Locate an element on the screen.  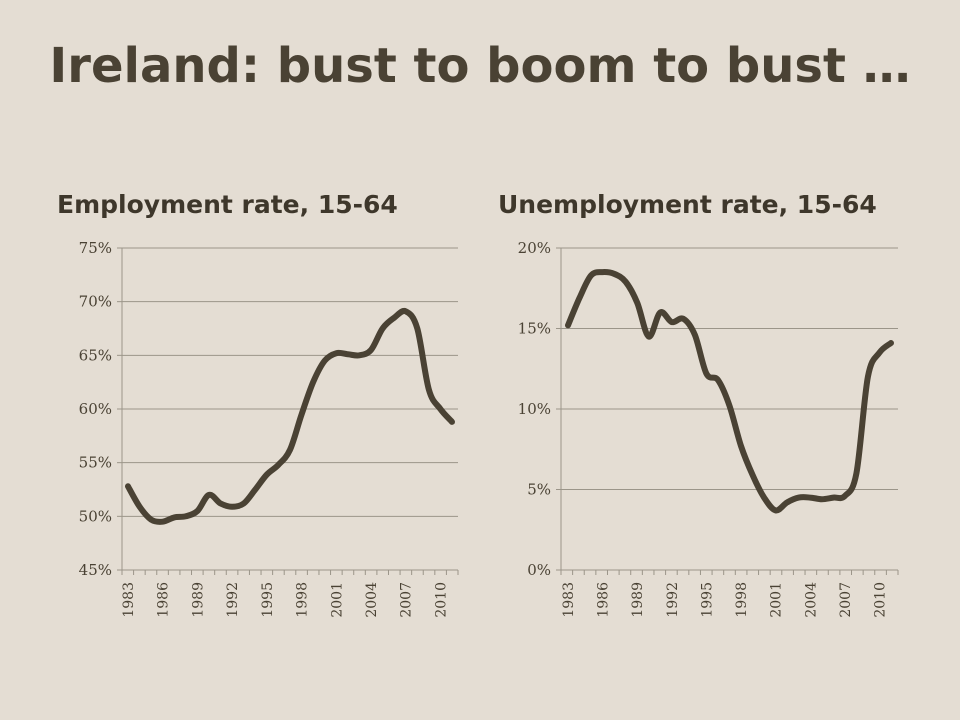
unemployment-x-tick-label: 1983 is located at coordinates (569, 600).